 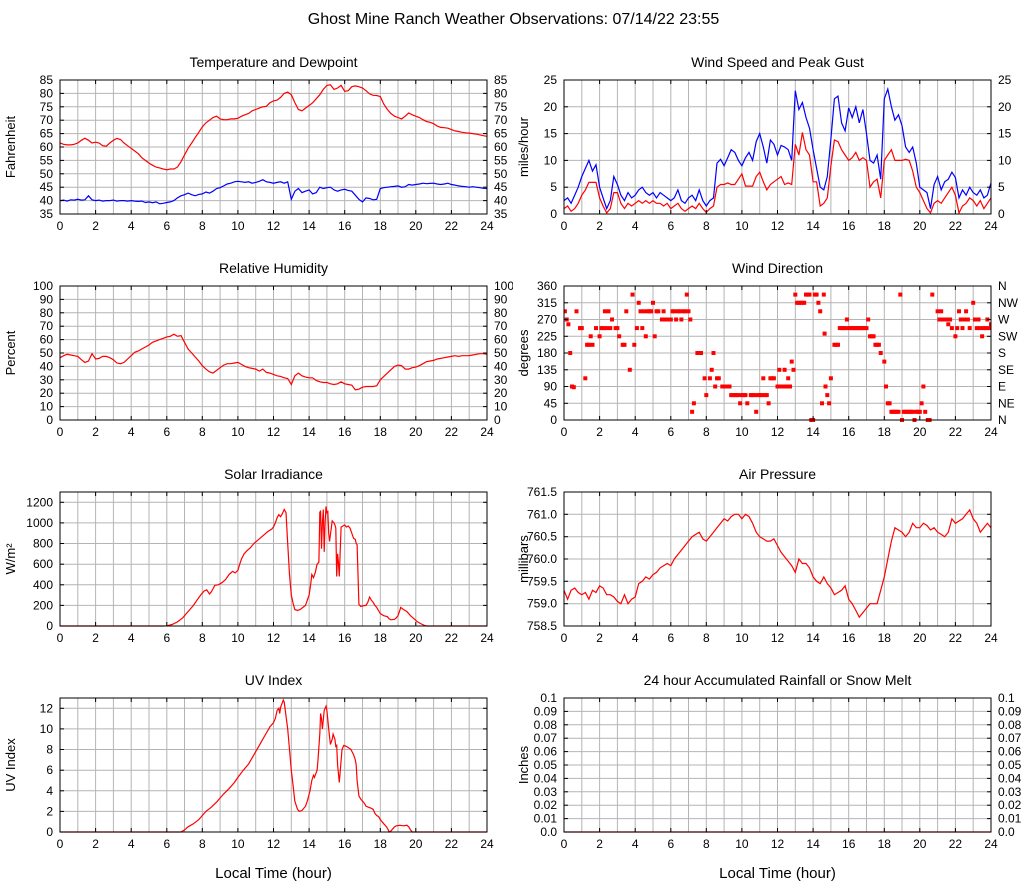 I want to click on solar-irradiance-line, so click(x=273, y=566).